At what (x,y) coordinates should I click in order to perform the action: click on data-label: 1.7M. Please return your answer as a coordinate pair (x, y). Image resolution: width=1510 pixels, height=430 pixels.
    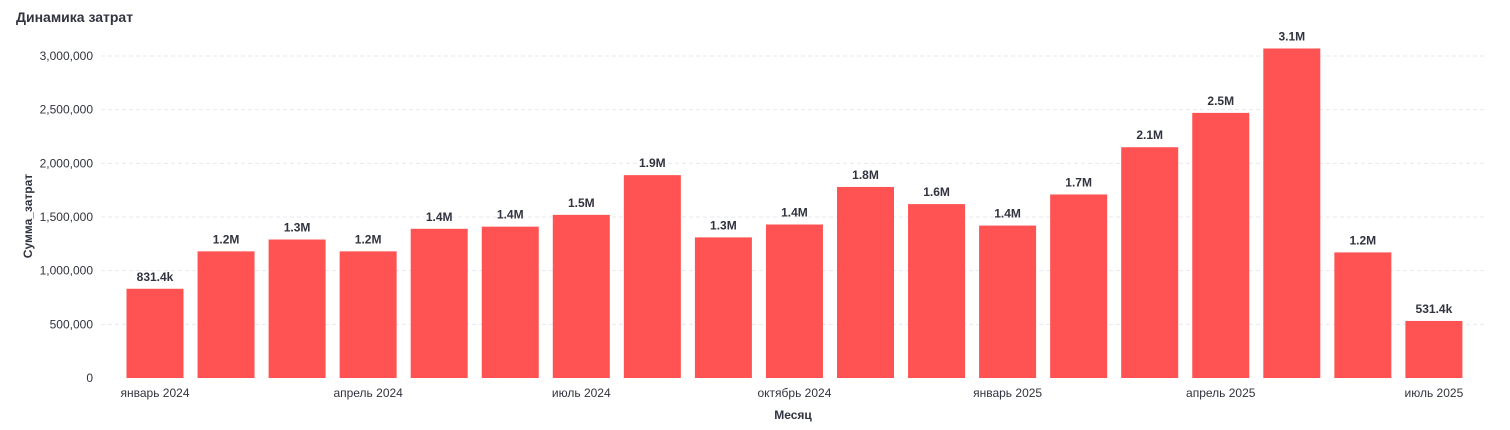
    Looking at the image, I should click on (1078, 182).